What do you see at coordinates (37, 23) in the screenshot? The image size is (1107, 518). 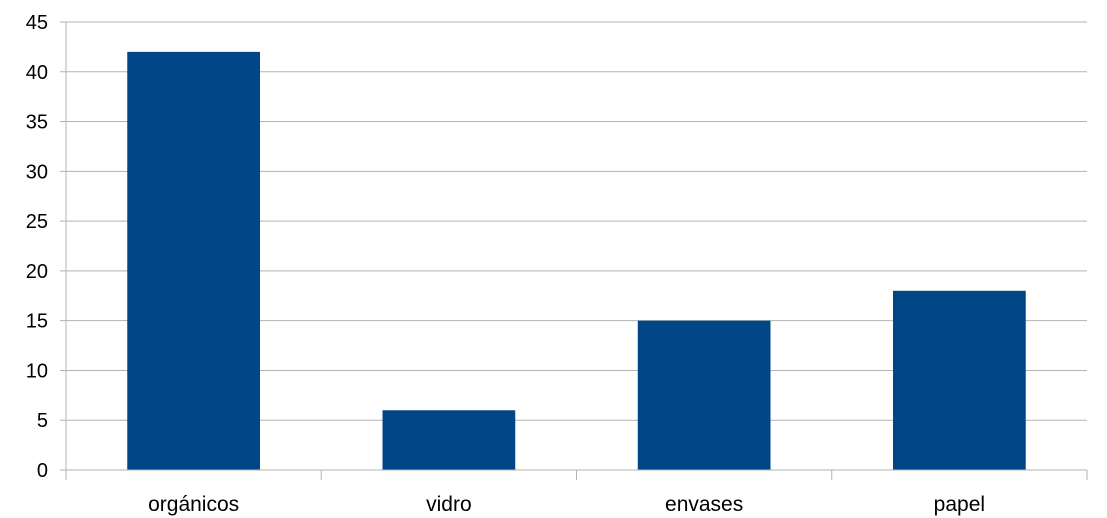 I see `y-tick-label: 45` at bounding box center [37, 23].